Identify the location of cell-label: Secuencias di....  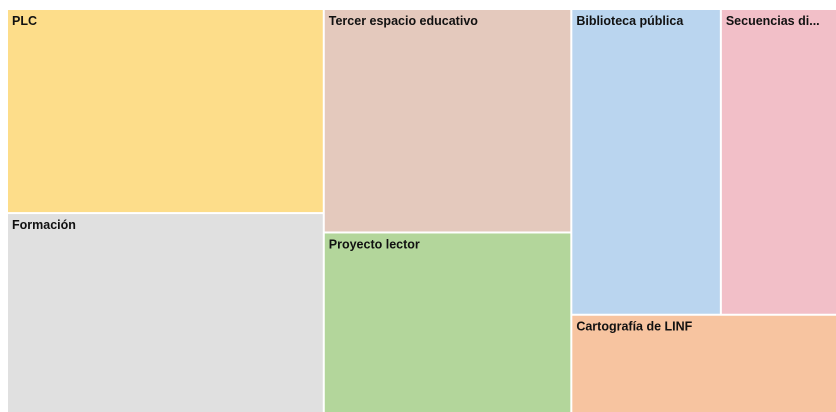
(773, 21).